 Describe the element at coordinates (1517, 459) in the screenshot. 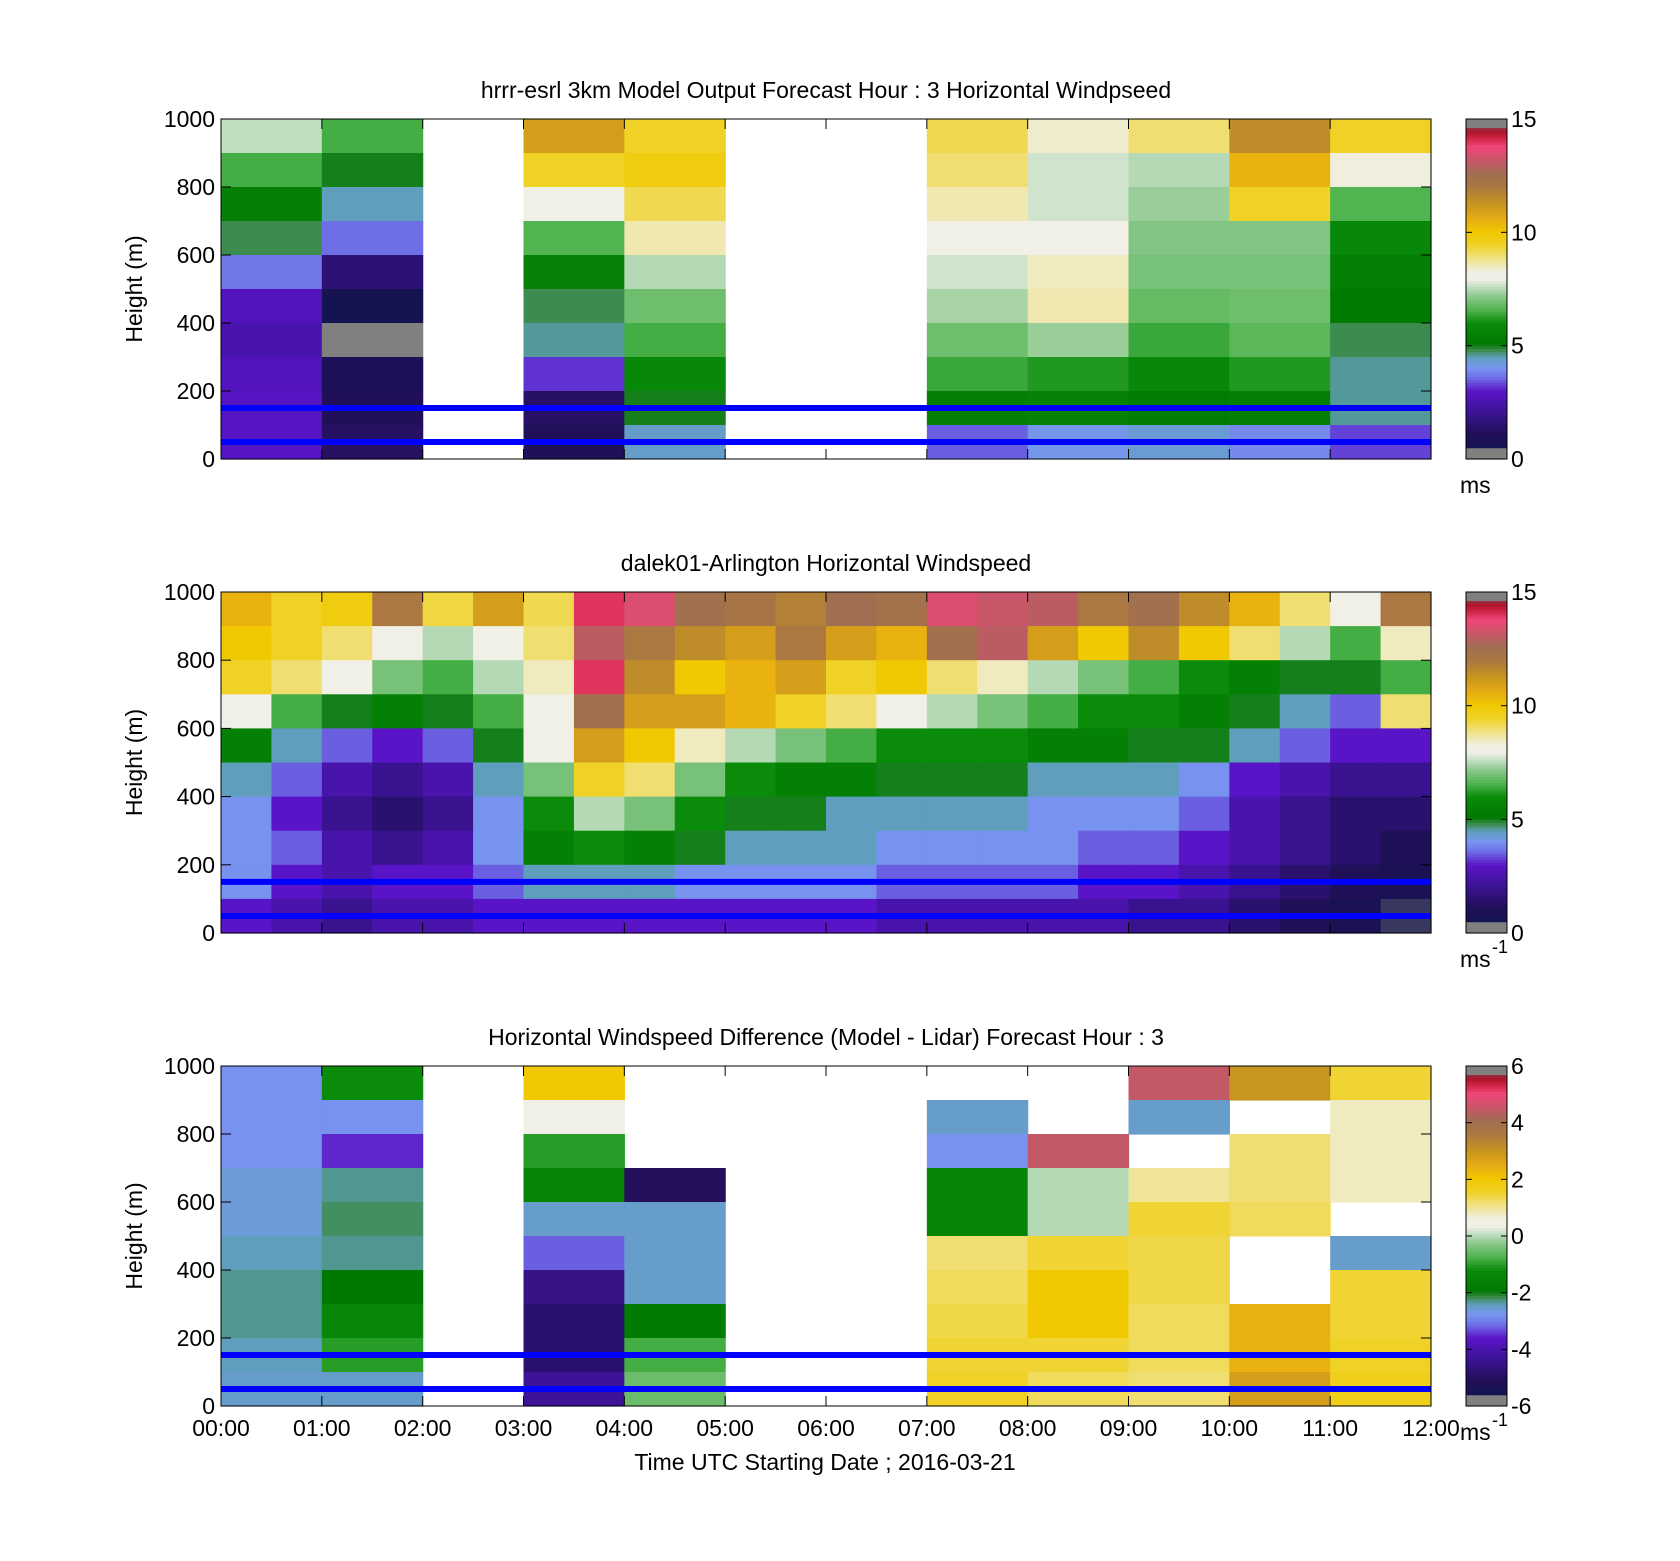

I see `colorbar-tick-label: 0` at that location.